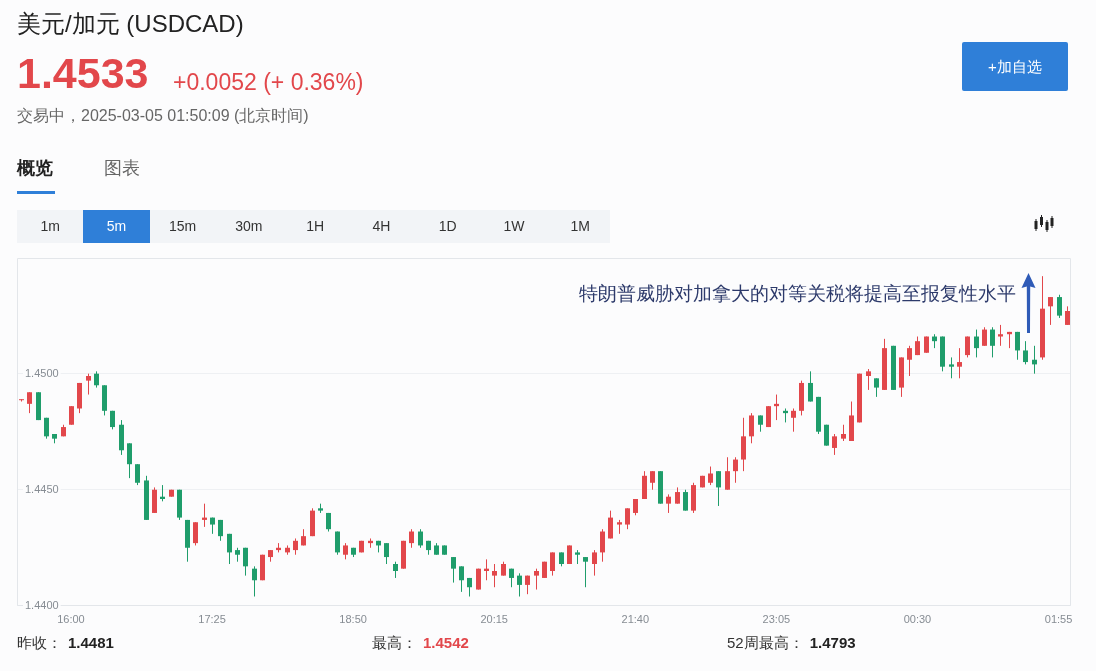 This screenshot has height=671, width=1096. I want to click on add-button: +加自选, so click(1015, 66).